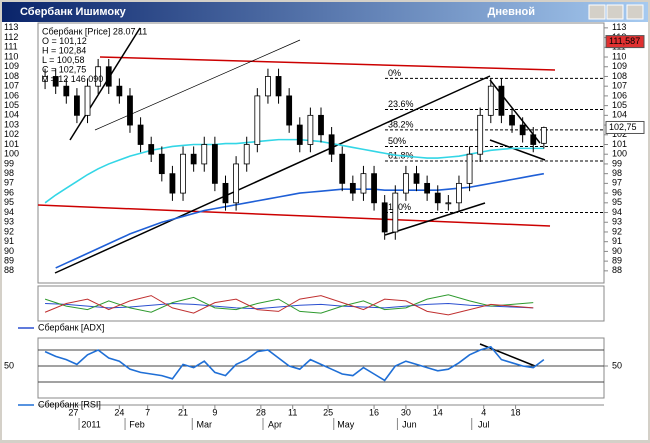  I want to click on y-tick-label: 93, so click(9, 222).